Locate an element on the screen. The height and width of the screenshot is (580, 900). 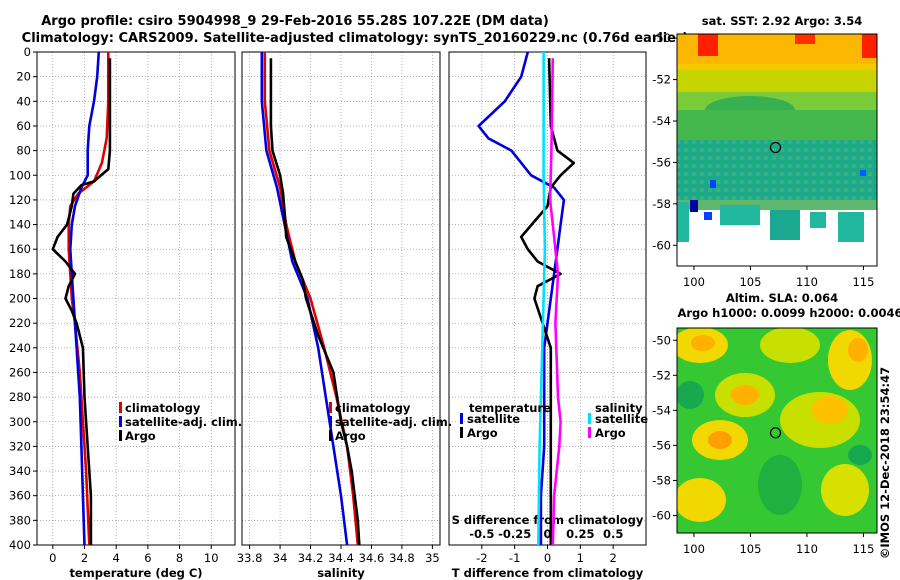
series-line-temperature-argo is located at coordinates (547, 301).